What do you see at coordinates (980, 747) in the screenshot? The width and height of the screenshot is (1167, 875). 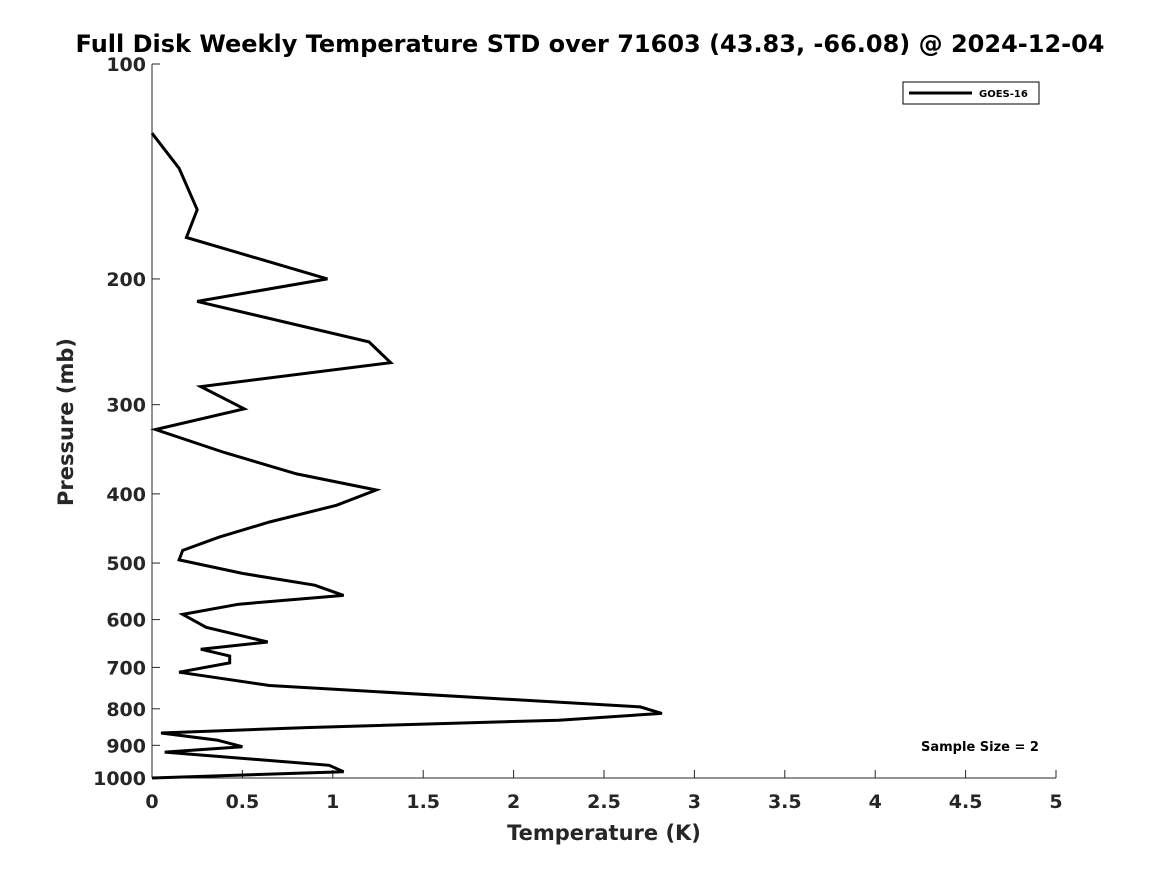 I see `sample-size-annotation: Sample Size = 2` at bounding box center [980, 747].